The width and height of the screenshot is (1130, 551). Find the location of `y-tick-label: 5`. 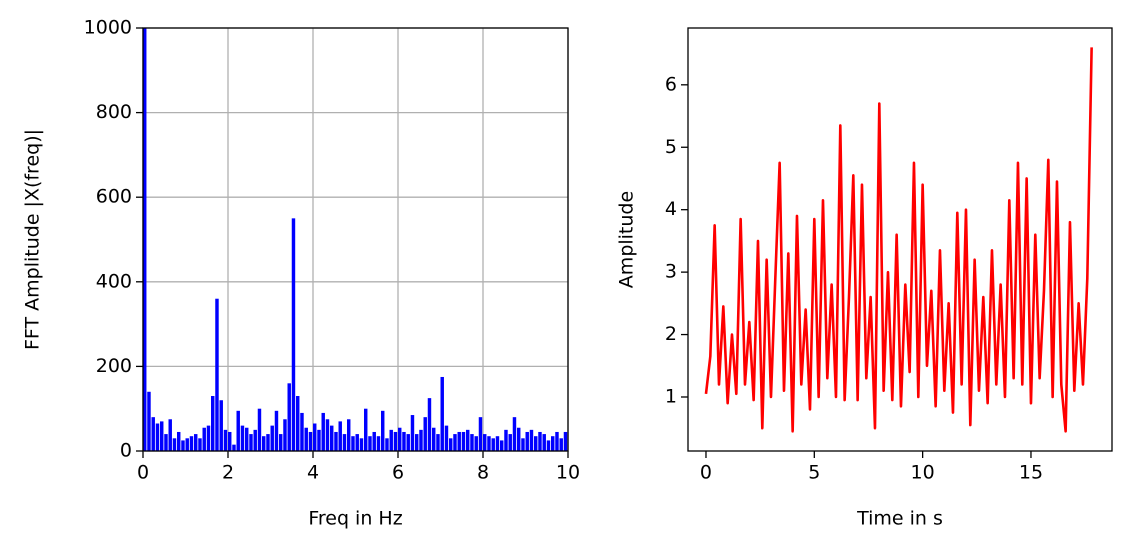

y-tick-label: 5 is located at coordinates (671, 147).